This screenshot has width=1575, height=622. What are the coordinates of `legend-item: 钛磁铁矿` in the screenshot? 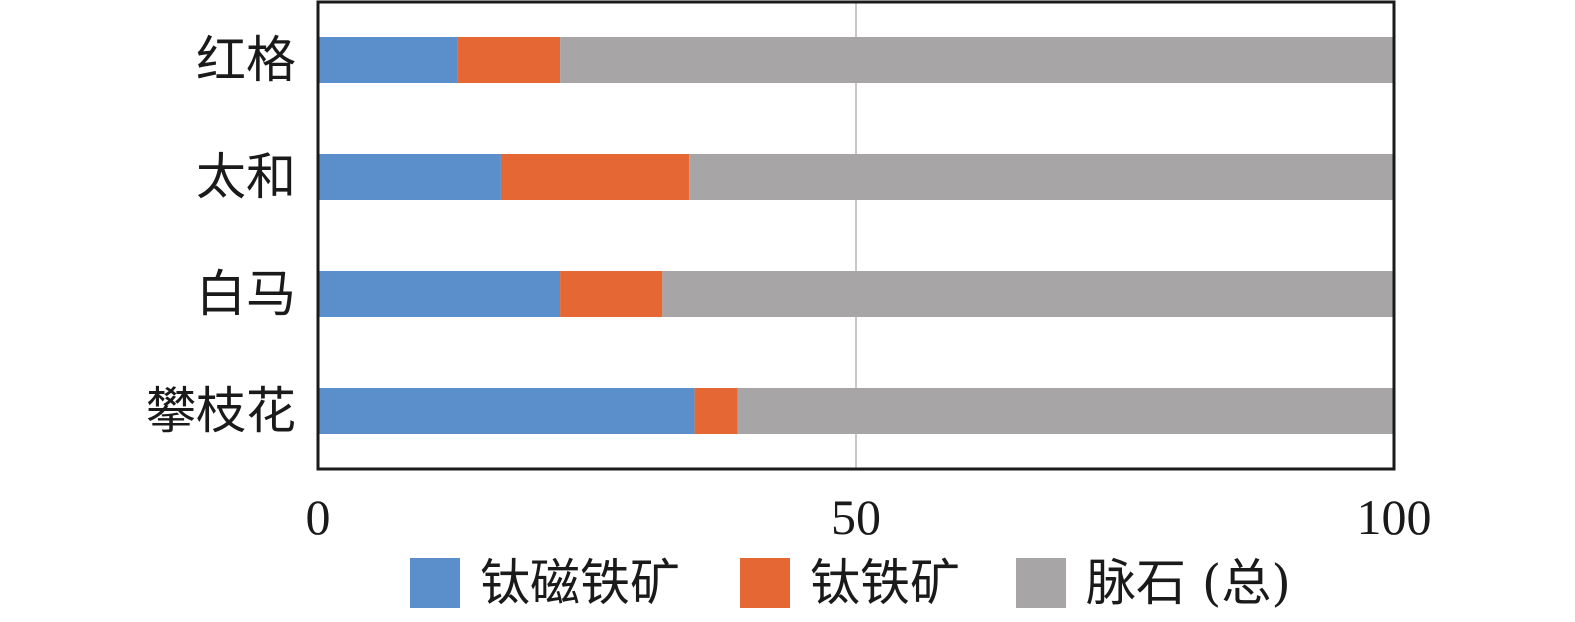 It's located at (545, 583).